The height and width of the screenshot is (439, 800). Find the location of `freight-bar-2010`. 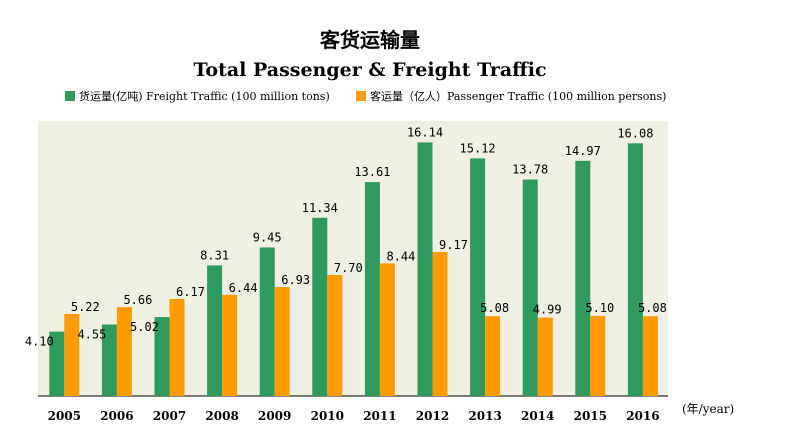

freight-bar-2010 is located at coordinates (320, 306).